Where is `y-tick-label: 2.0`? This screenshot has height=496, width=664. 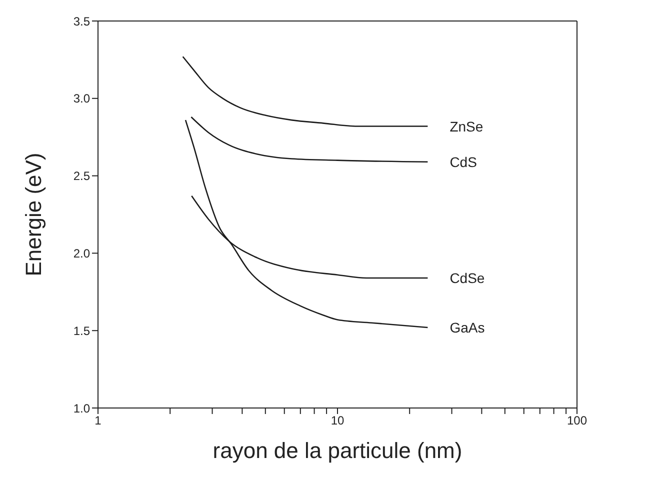 y-tick-label: 2.0 is located at coordinates (81, 253).